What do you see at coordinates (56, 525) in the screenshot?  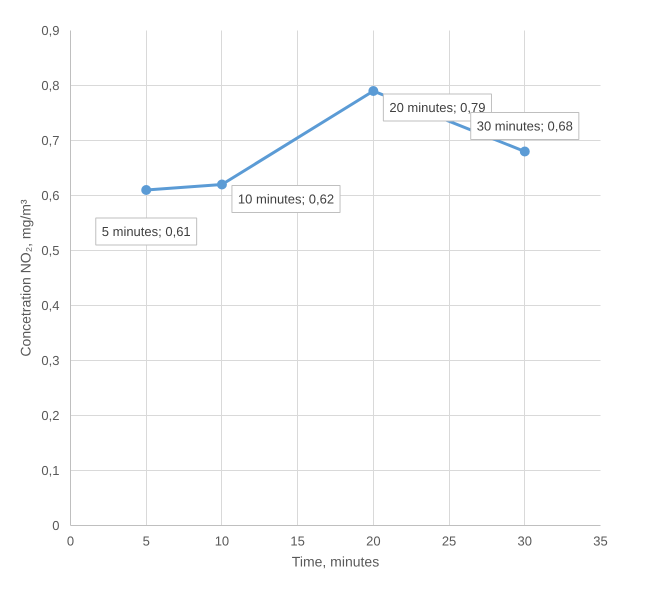 I see `y-tick-label: 0` at bounding box center [56, 525].